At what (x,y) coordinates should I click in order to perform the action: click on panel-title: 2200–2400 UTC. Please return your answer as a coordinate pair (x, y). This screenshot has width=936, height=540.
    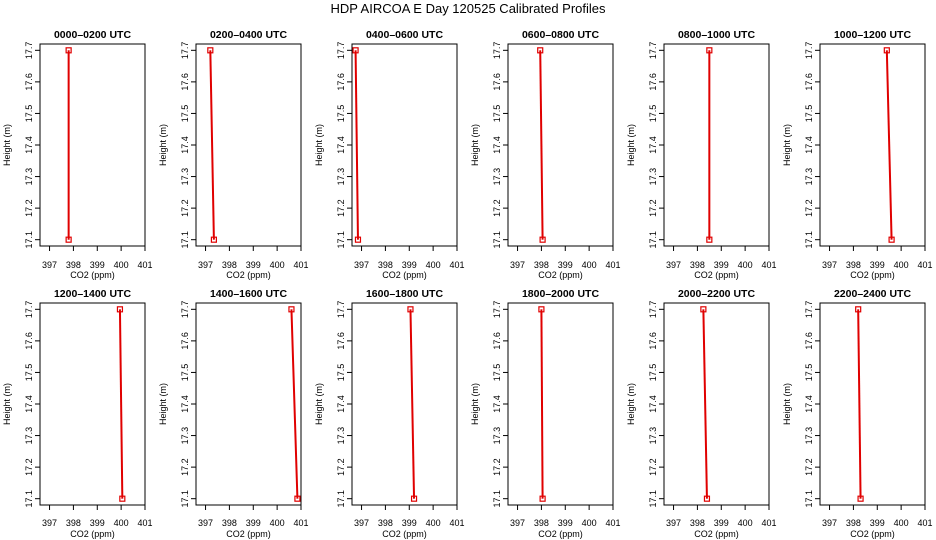
    Looking at the image, I should click on (872, 294).